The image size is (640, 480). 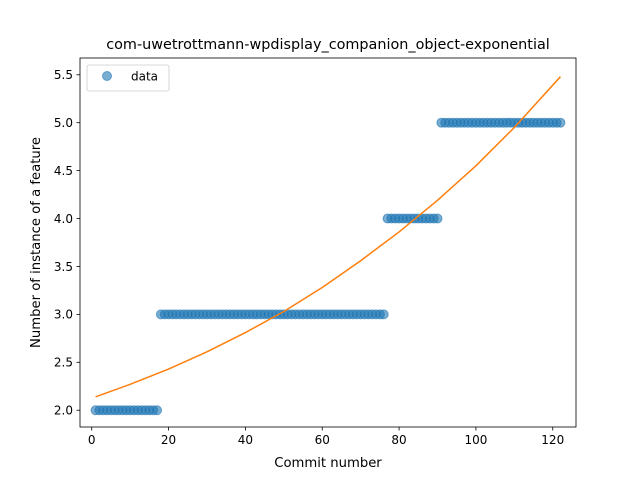 What do you see at coordinates (63, 315) in the screenshot?
I see `y-tick-label: 3.0` at bounding box center [63, 315].